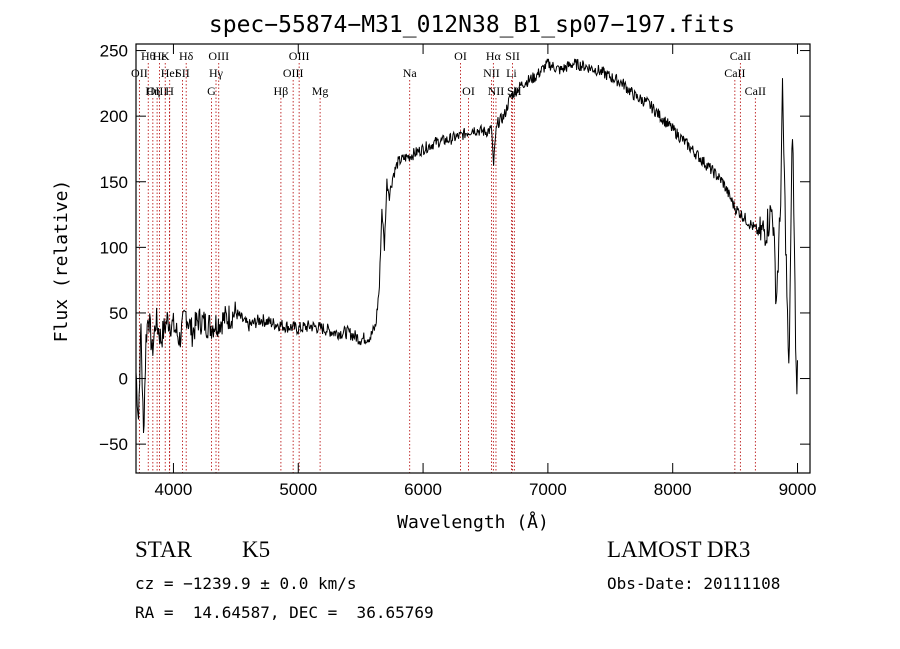 This screenshot has width=900, height=649. I want to click on spectral-line-label: Hγ, so click(216, 73).